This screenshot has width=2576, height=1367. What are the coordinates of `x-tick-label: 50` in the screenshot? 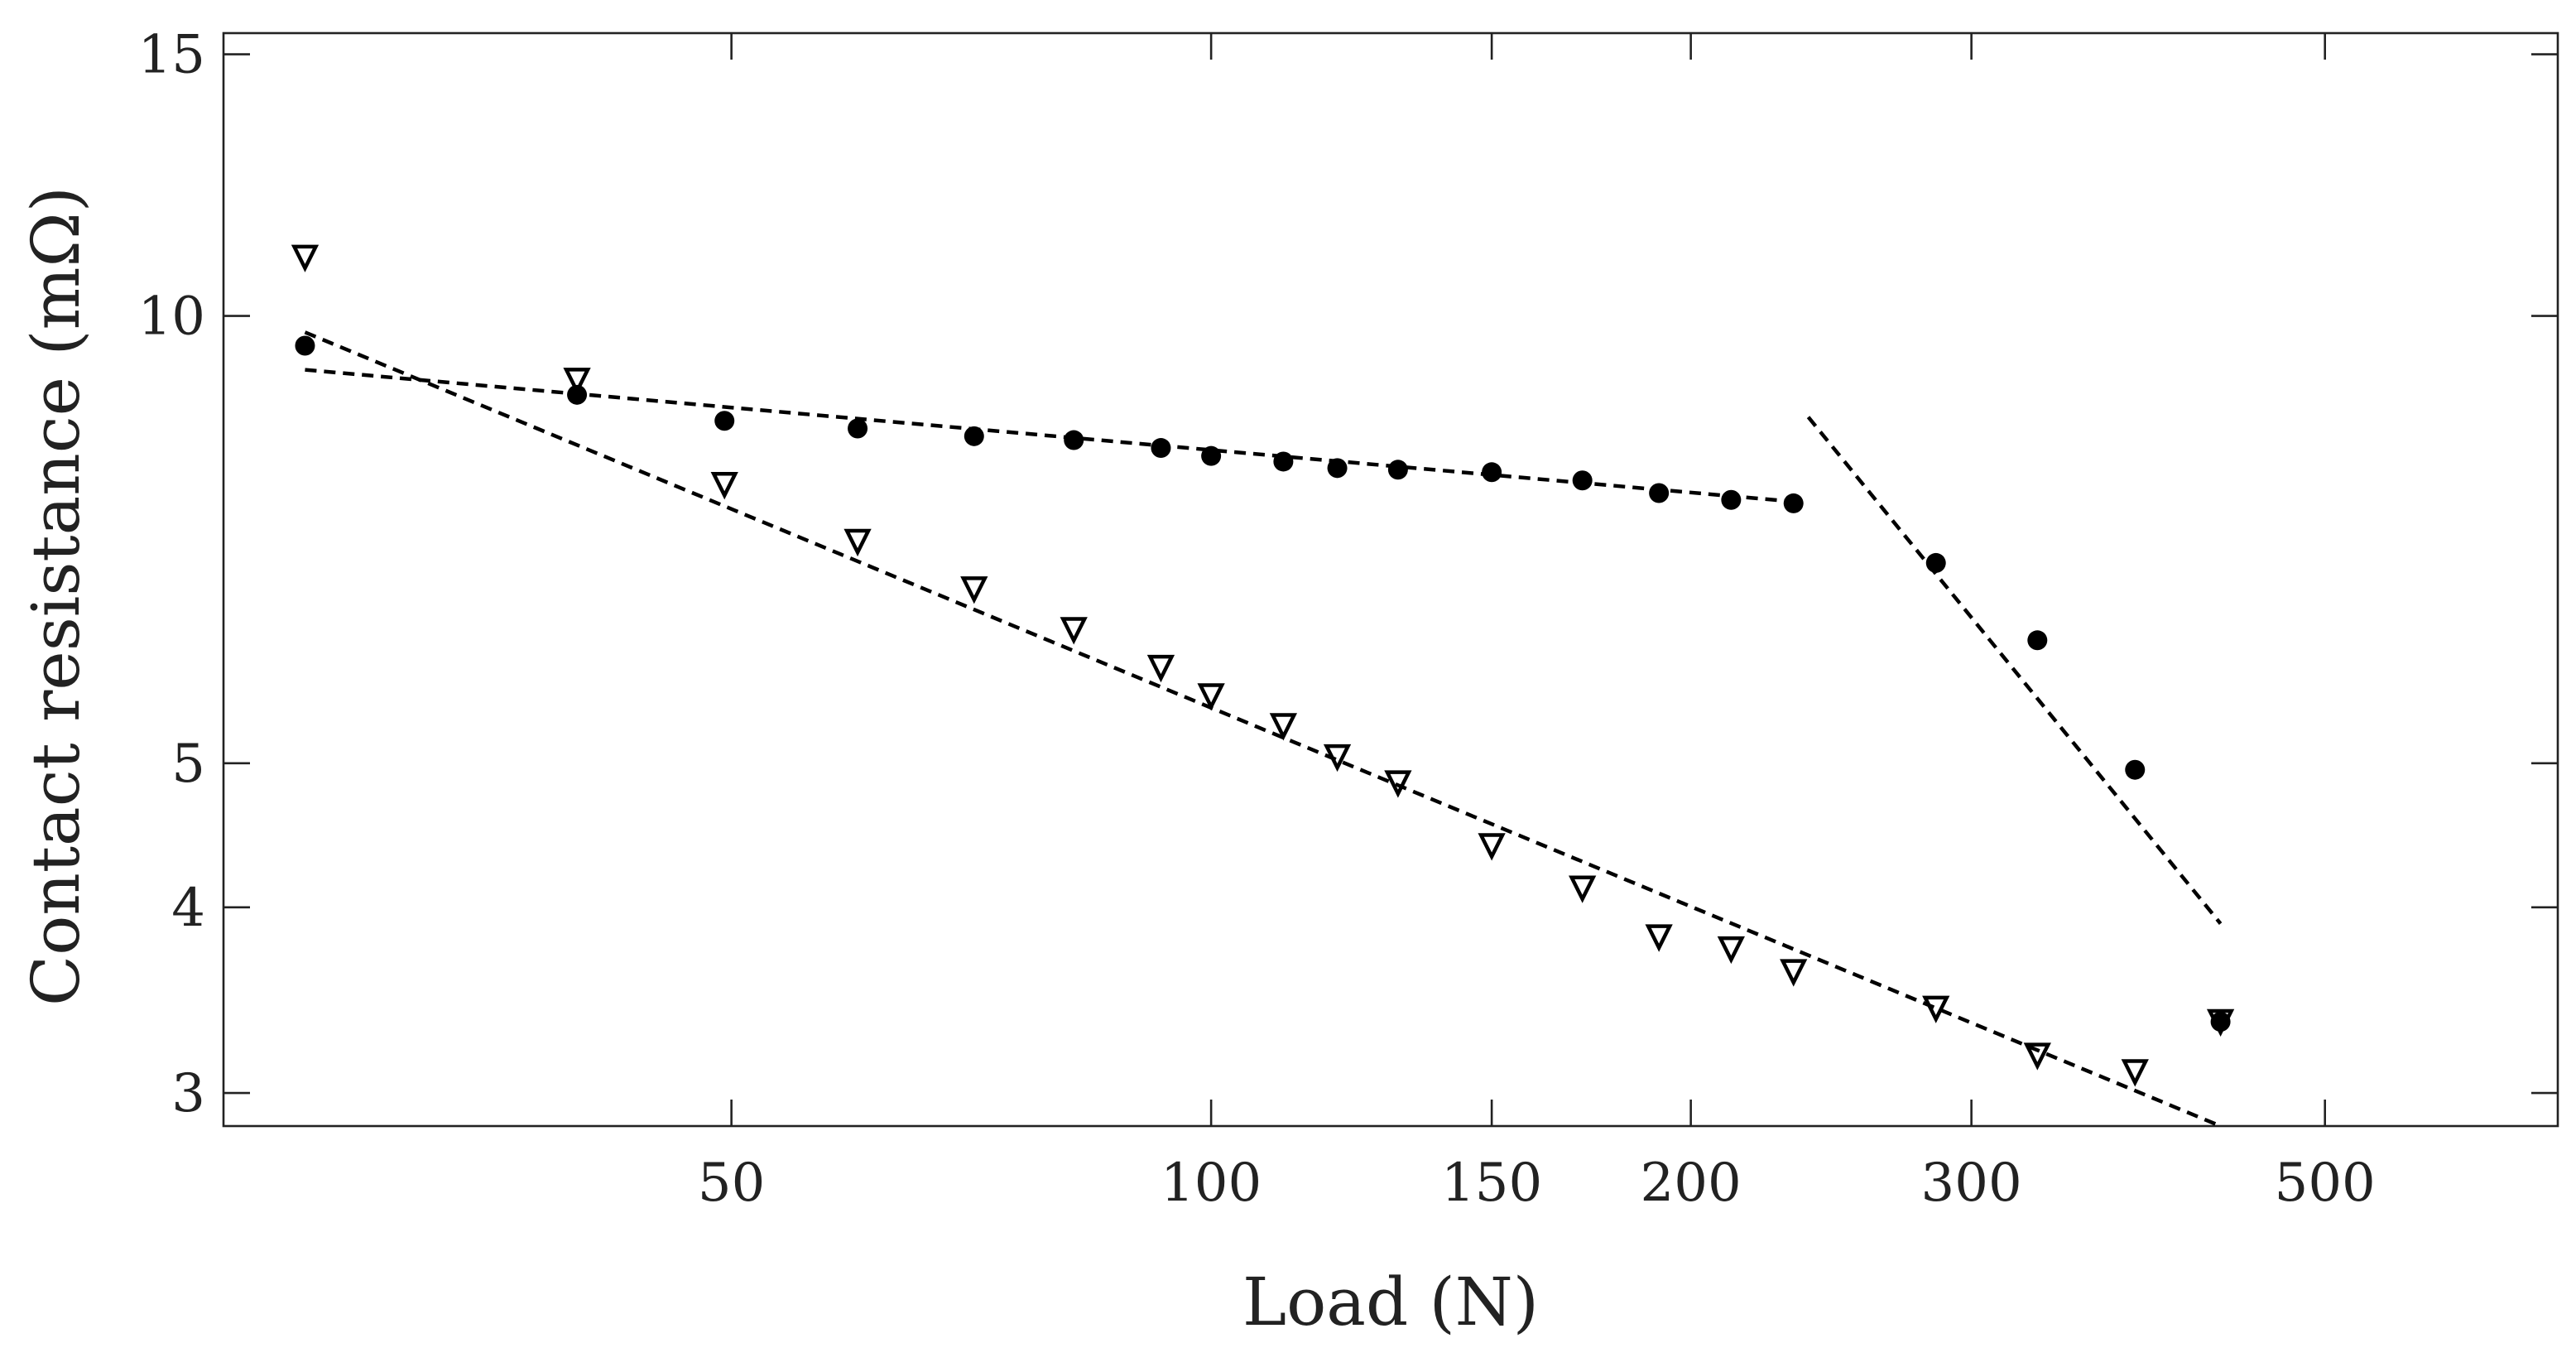 It's located at (731, 1184).